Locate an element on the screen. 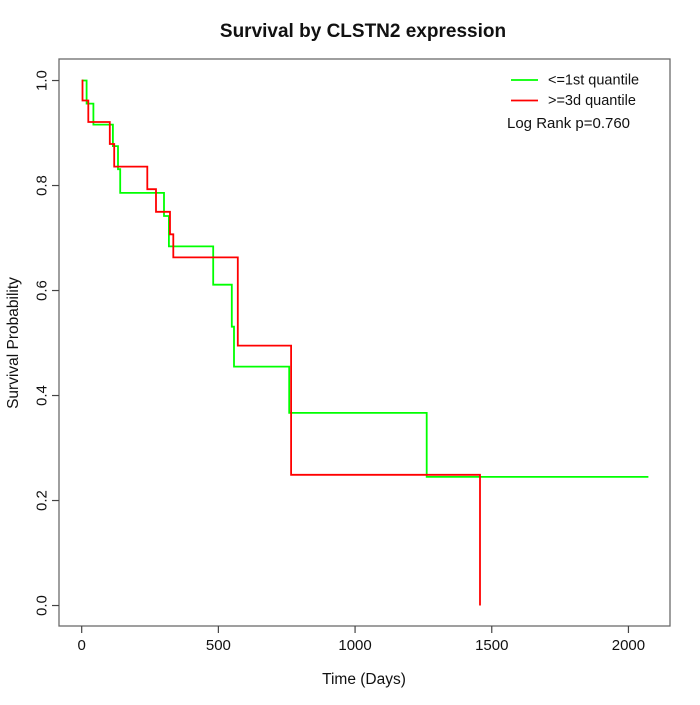  y-tick-label: 1.0 is located at coordinates (42, 80).